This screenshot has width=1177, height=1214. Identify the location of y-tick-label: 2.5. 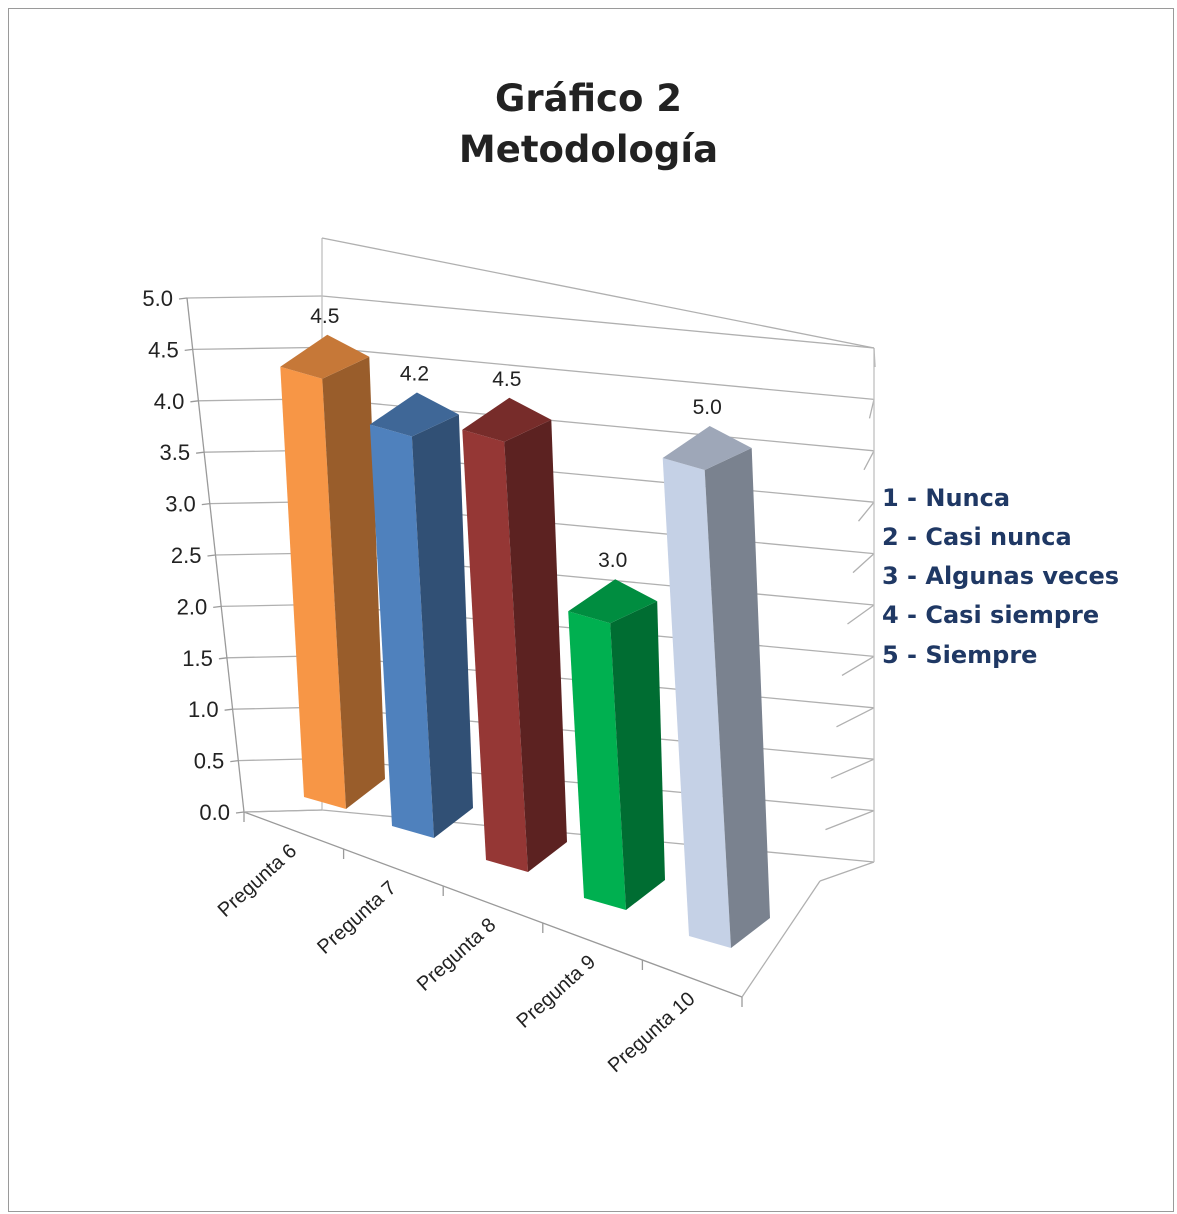
(186, 555).